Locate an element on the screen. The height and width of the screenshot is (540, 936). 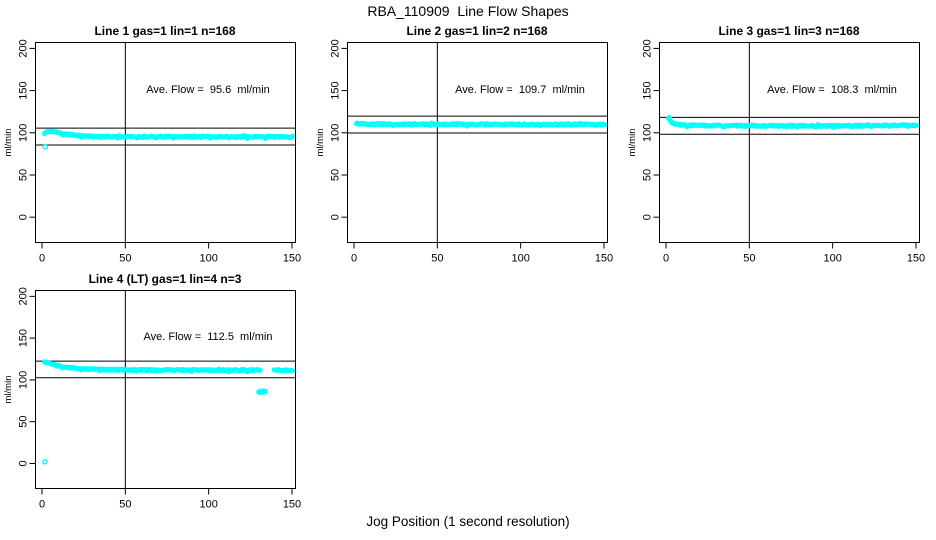
panel-4-data-points is located at coordinates (168, 412).